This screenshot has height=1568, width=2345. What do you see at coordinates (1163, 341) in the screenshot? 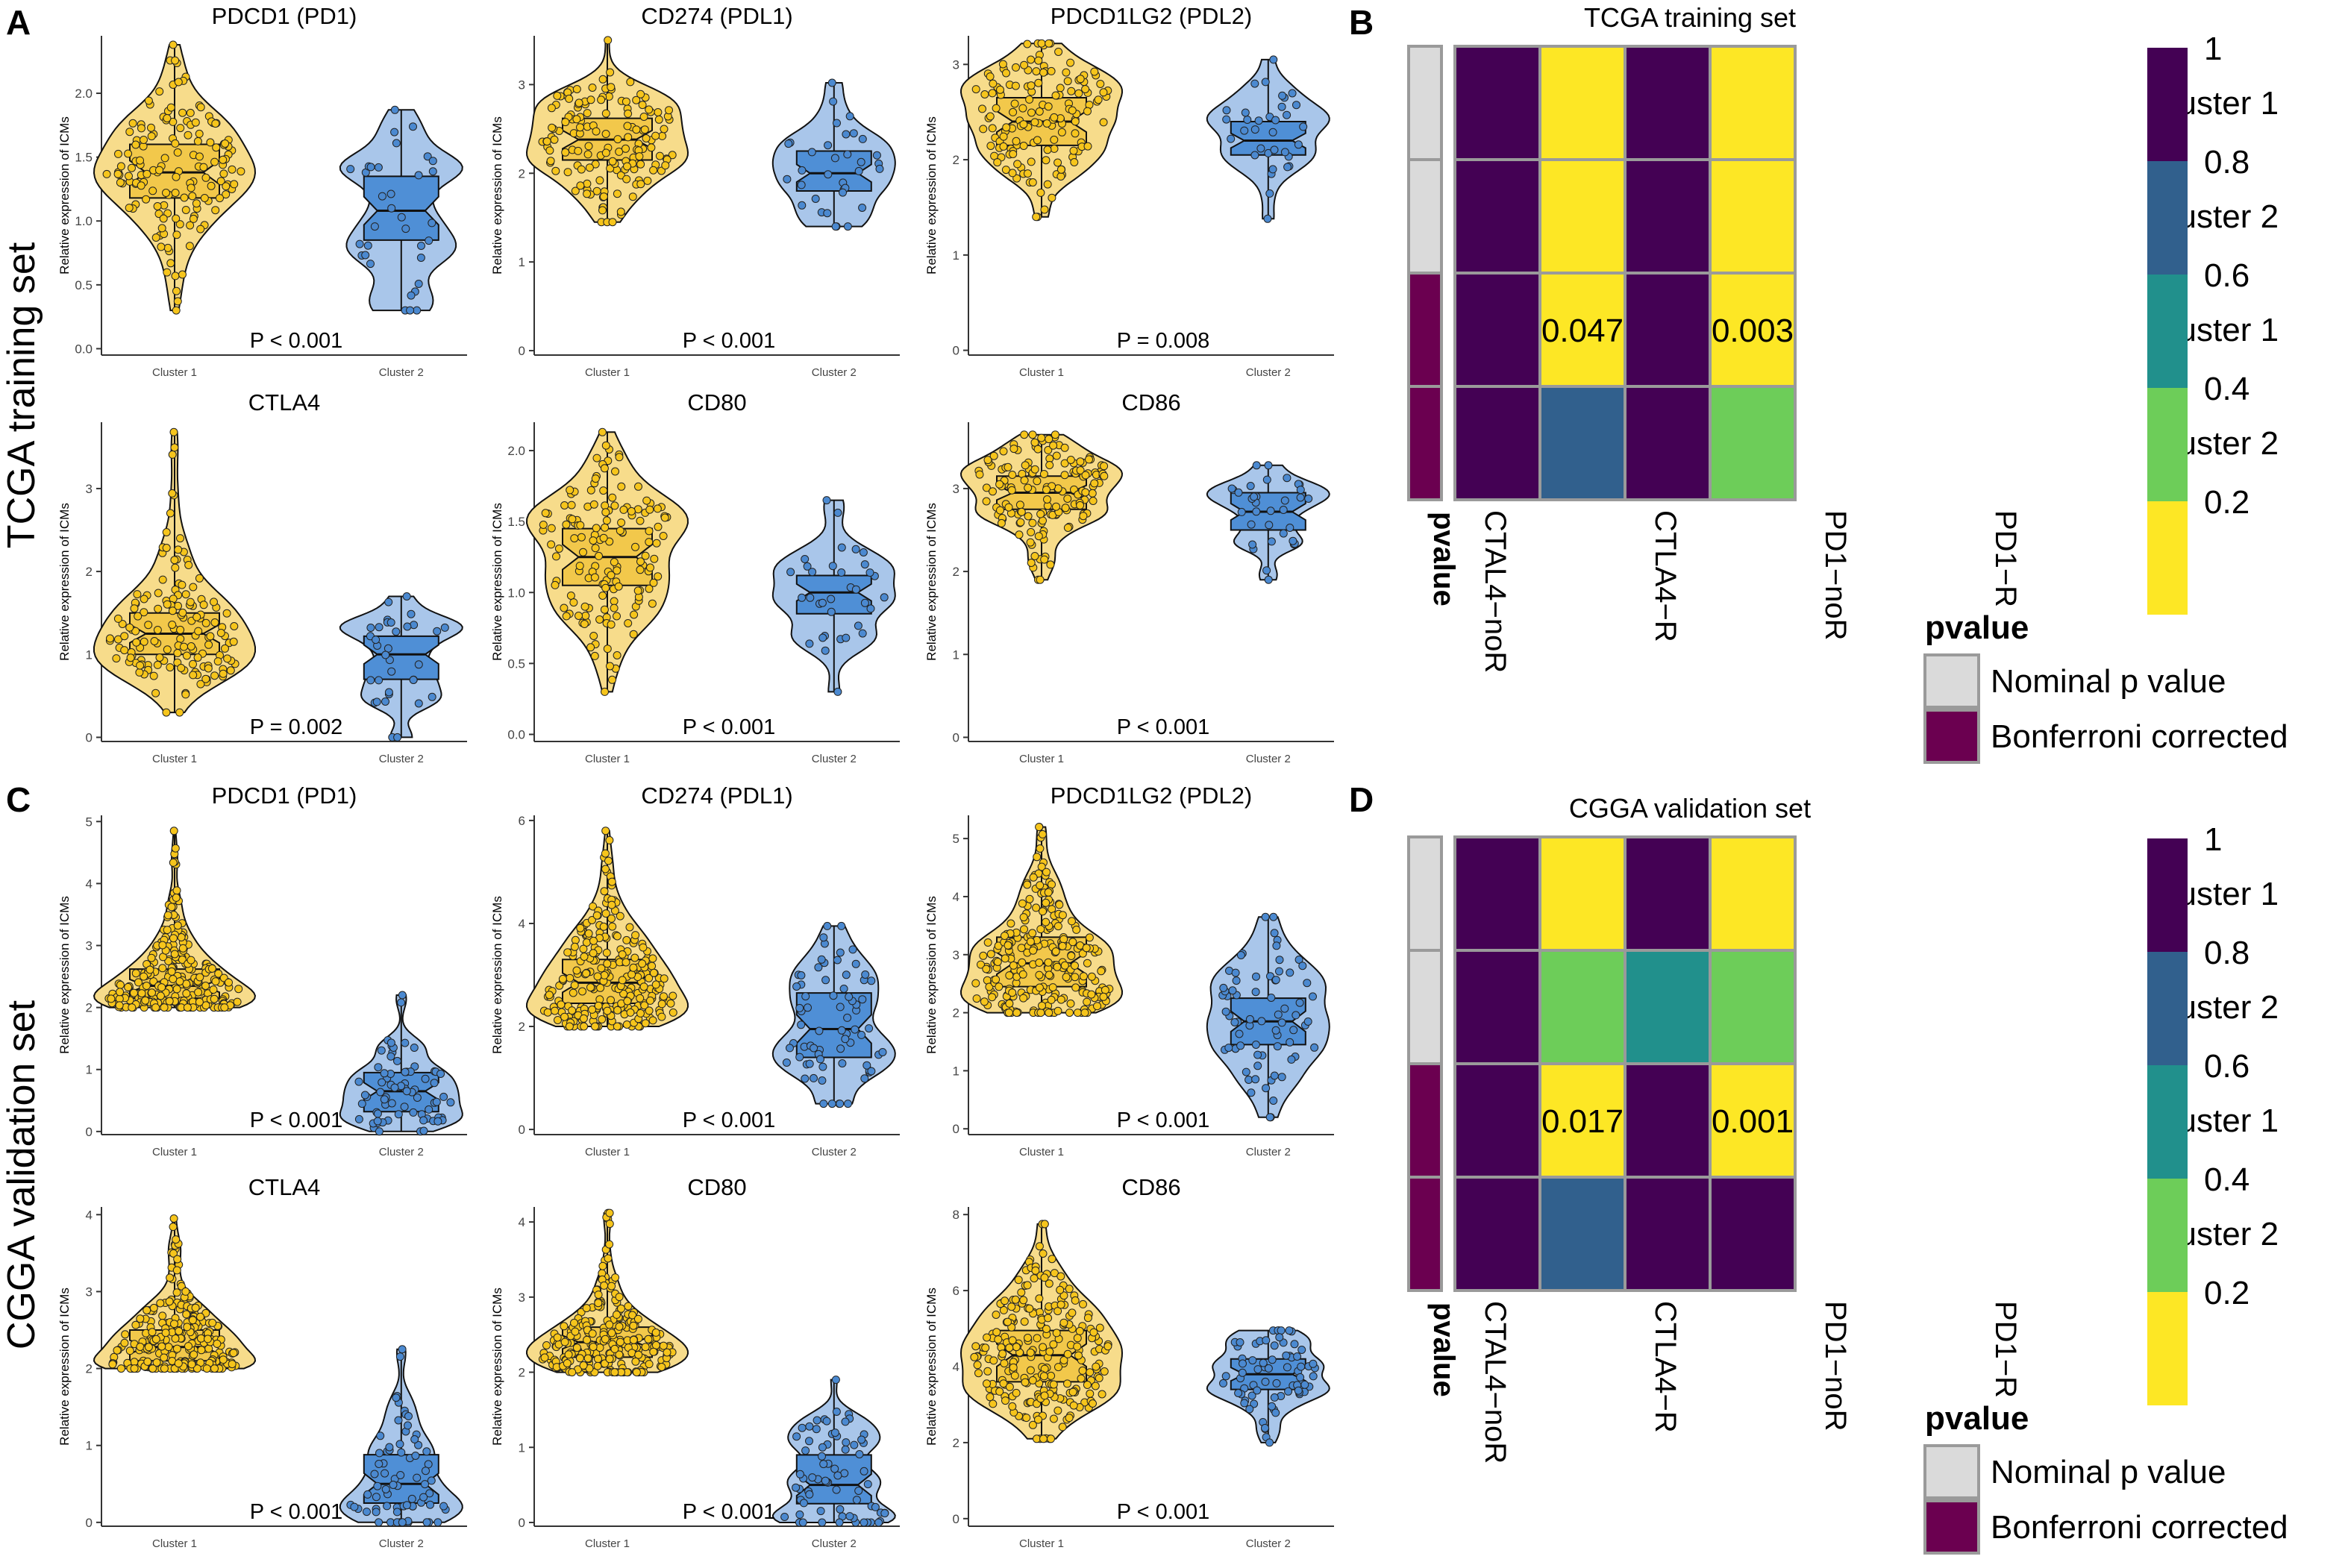
I see `p-value-label: P = 0.008` at bounding box center [1163, 341].